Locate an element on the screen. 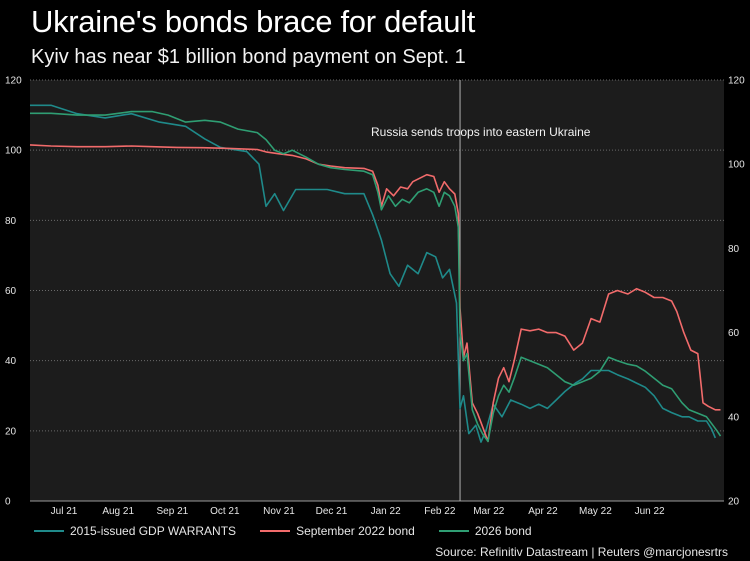  x-tick-label: Aug 21 is located at coordinates (118, 511).